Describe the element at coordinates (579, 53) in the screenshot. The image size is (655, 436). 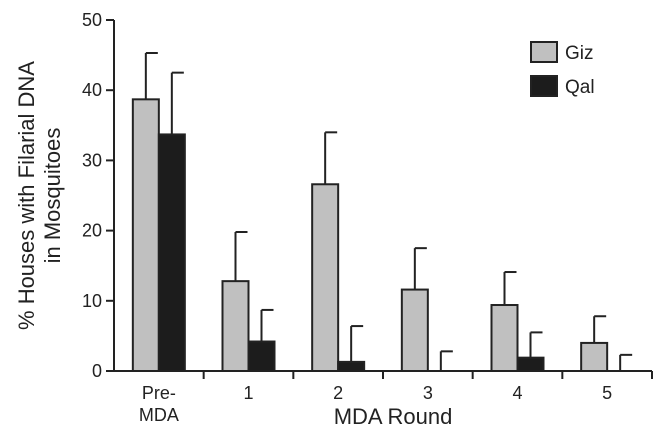
I see `legend-label-giz: Giz` at that location.